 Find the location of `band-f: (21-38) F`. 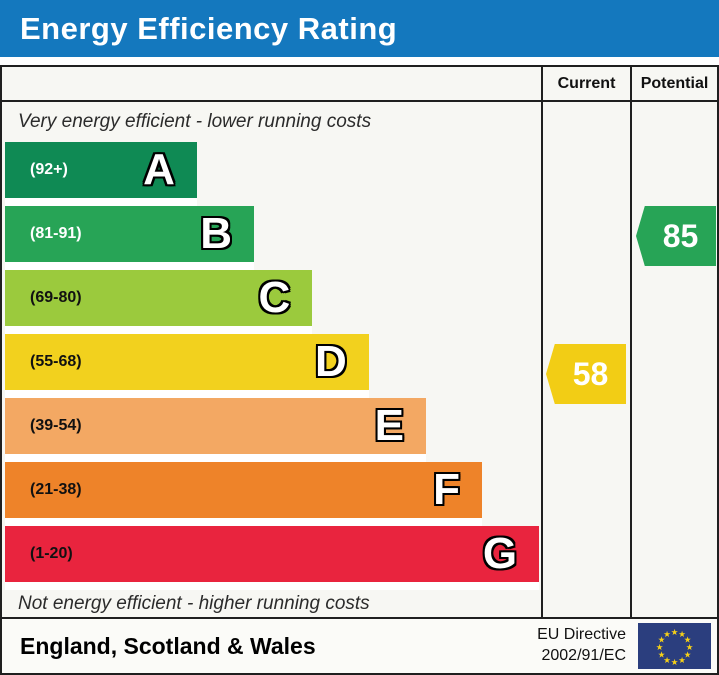

band-f: (21-38) F is located at coordinates (243, 490).